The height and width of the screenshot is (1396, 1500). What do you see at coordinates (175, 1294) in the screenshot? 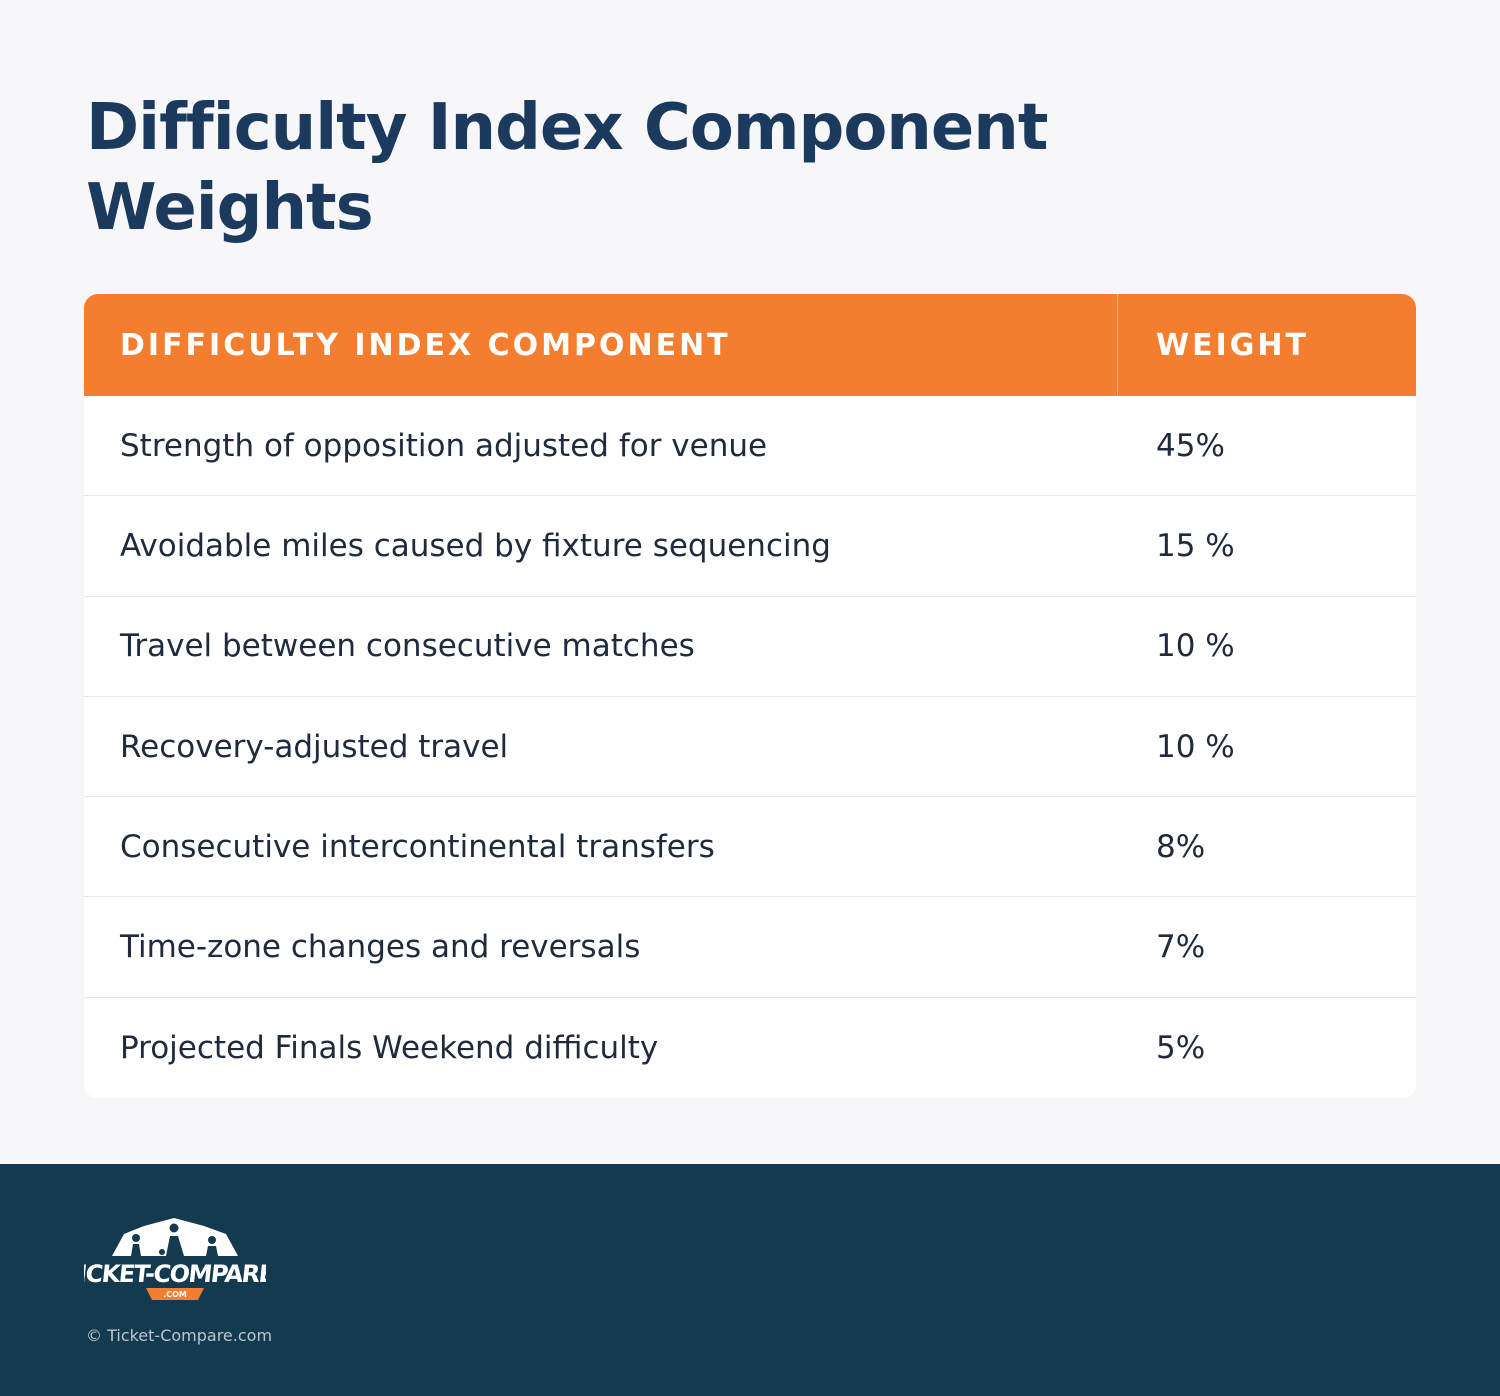
I see `svg-text: .COM` at bounding box center [175, 1294].